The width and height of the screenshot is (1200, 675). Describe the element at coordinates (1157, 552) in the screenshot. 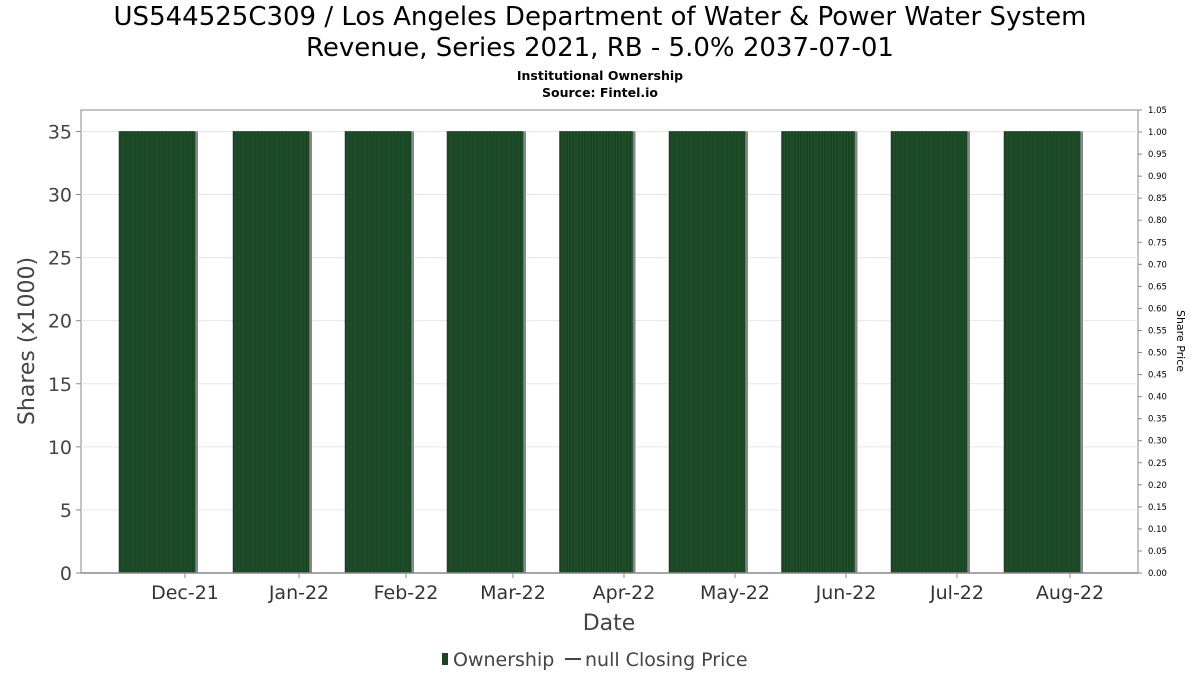

I see `y2-tick-label-1: 0.05` at that location.